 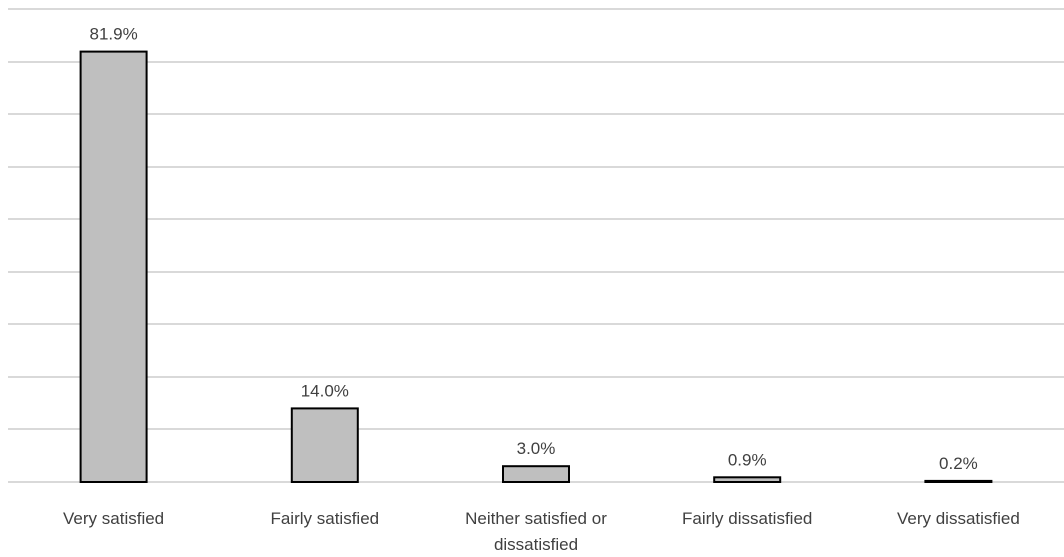 What do you see at coordinates (325, 390) in the screenshot?
I see `data-label-1: 14.0%` at bounding box center [325, 390].